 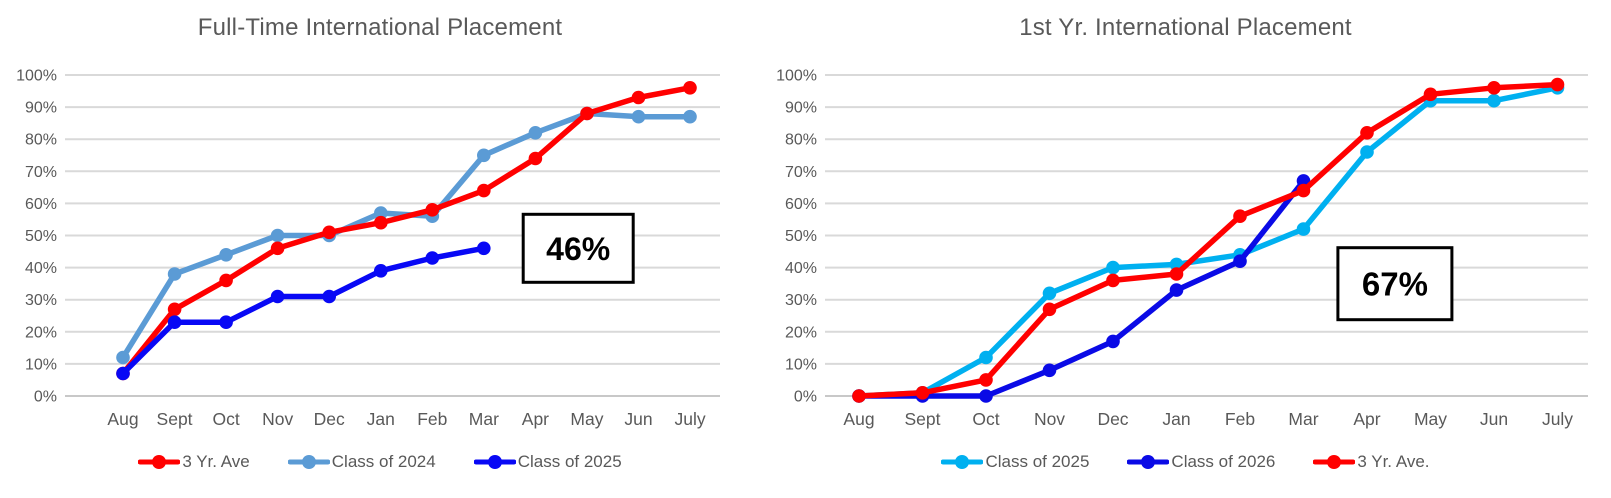 I want to click on legend-item-class-of-2026: Class of 2026, so click(x=1201, y=462).